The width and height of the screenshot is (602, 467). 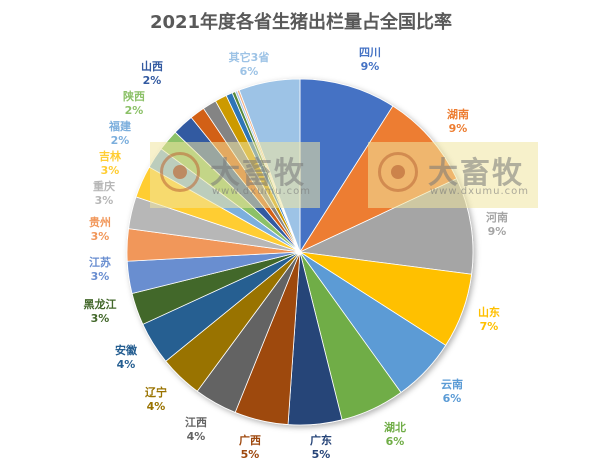 I want to click on slice-name: 贵州, so click(x=100, y=222).